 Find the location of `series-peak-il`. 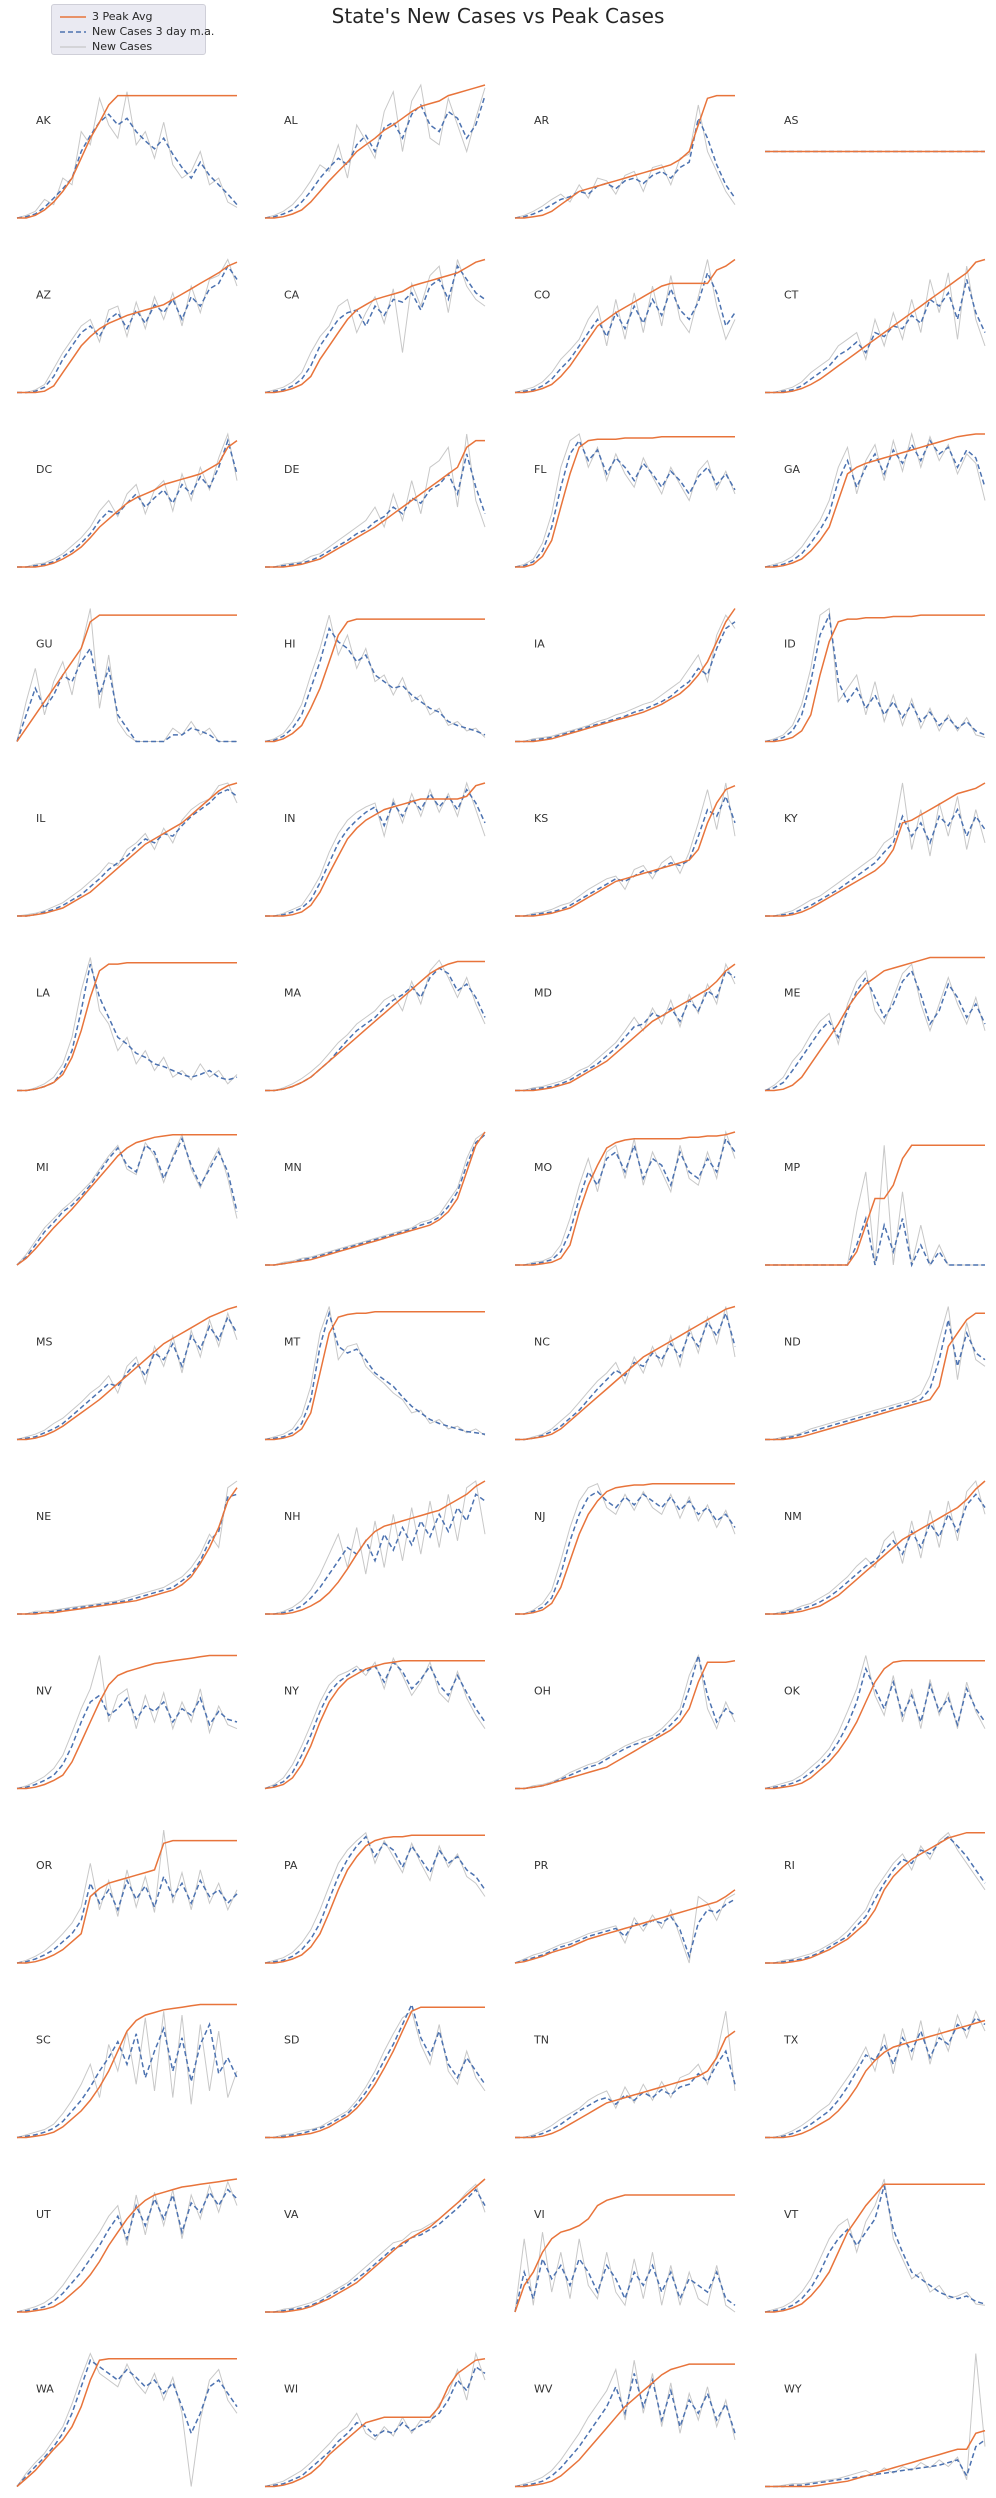

series-peak-il is located at coordinates (127, 849).